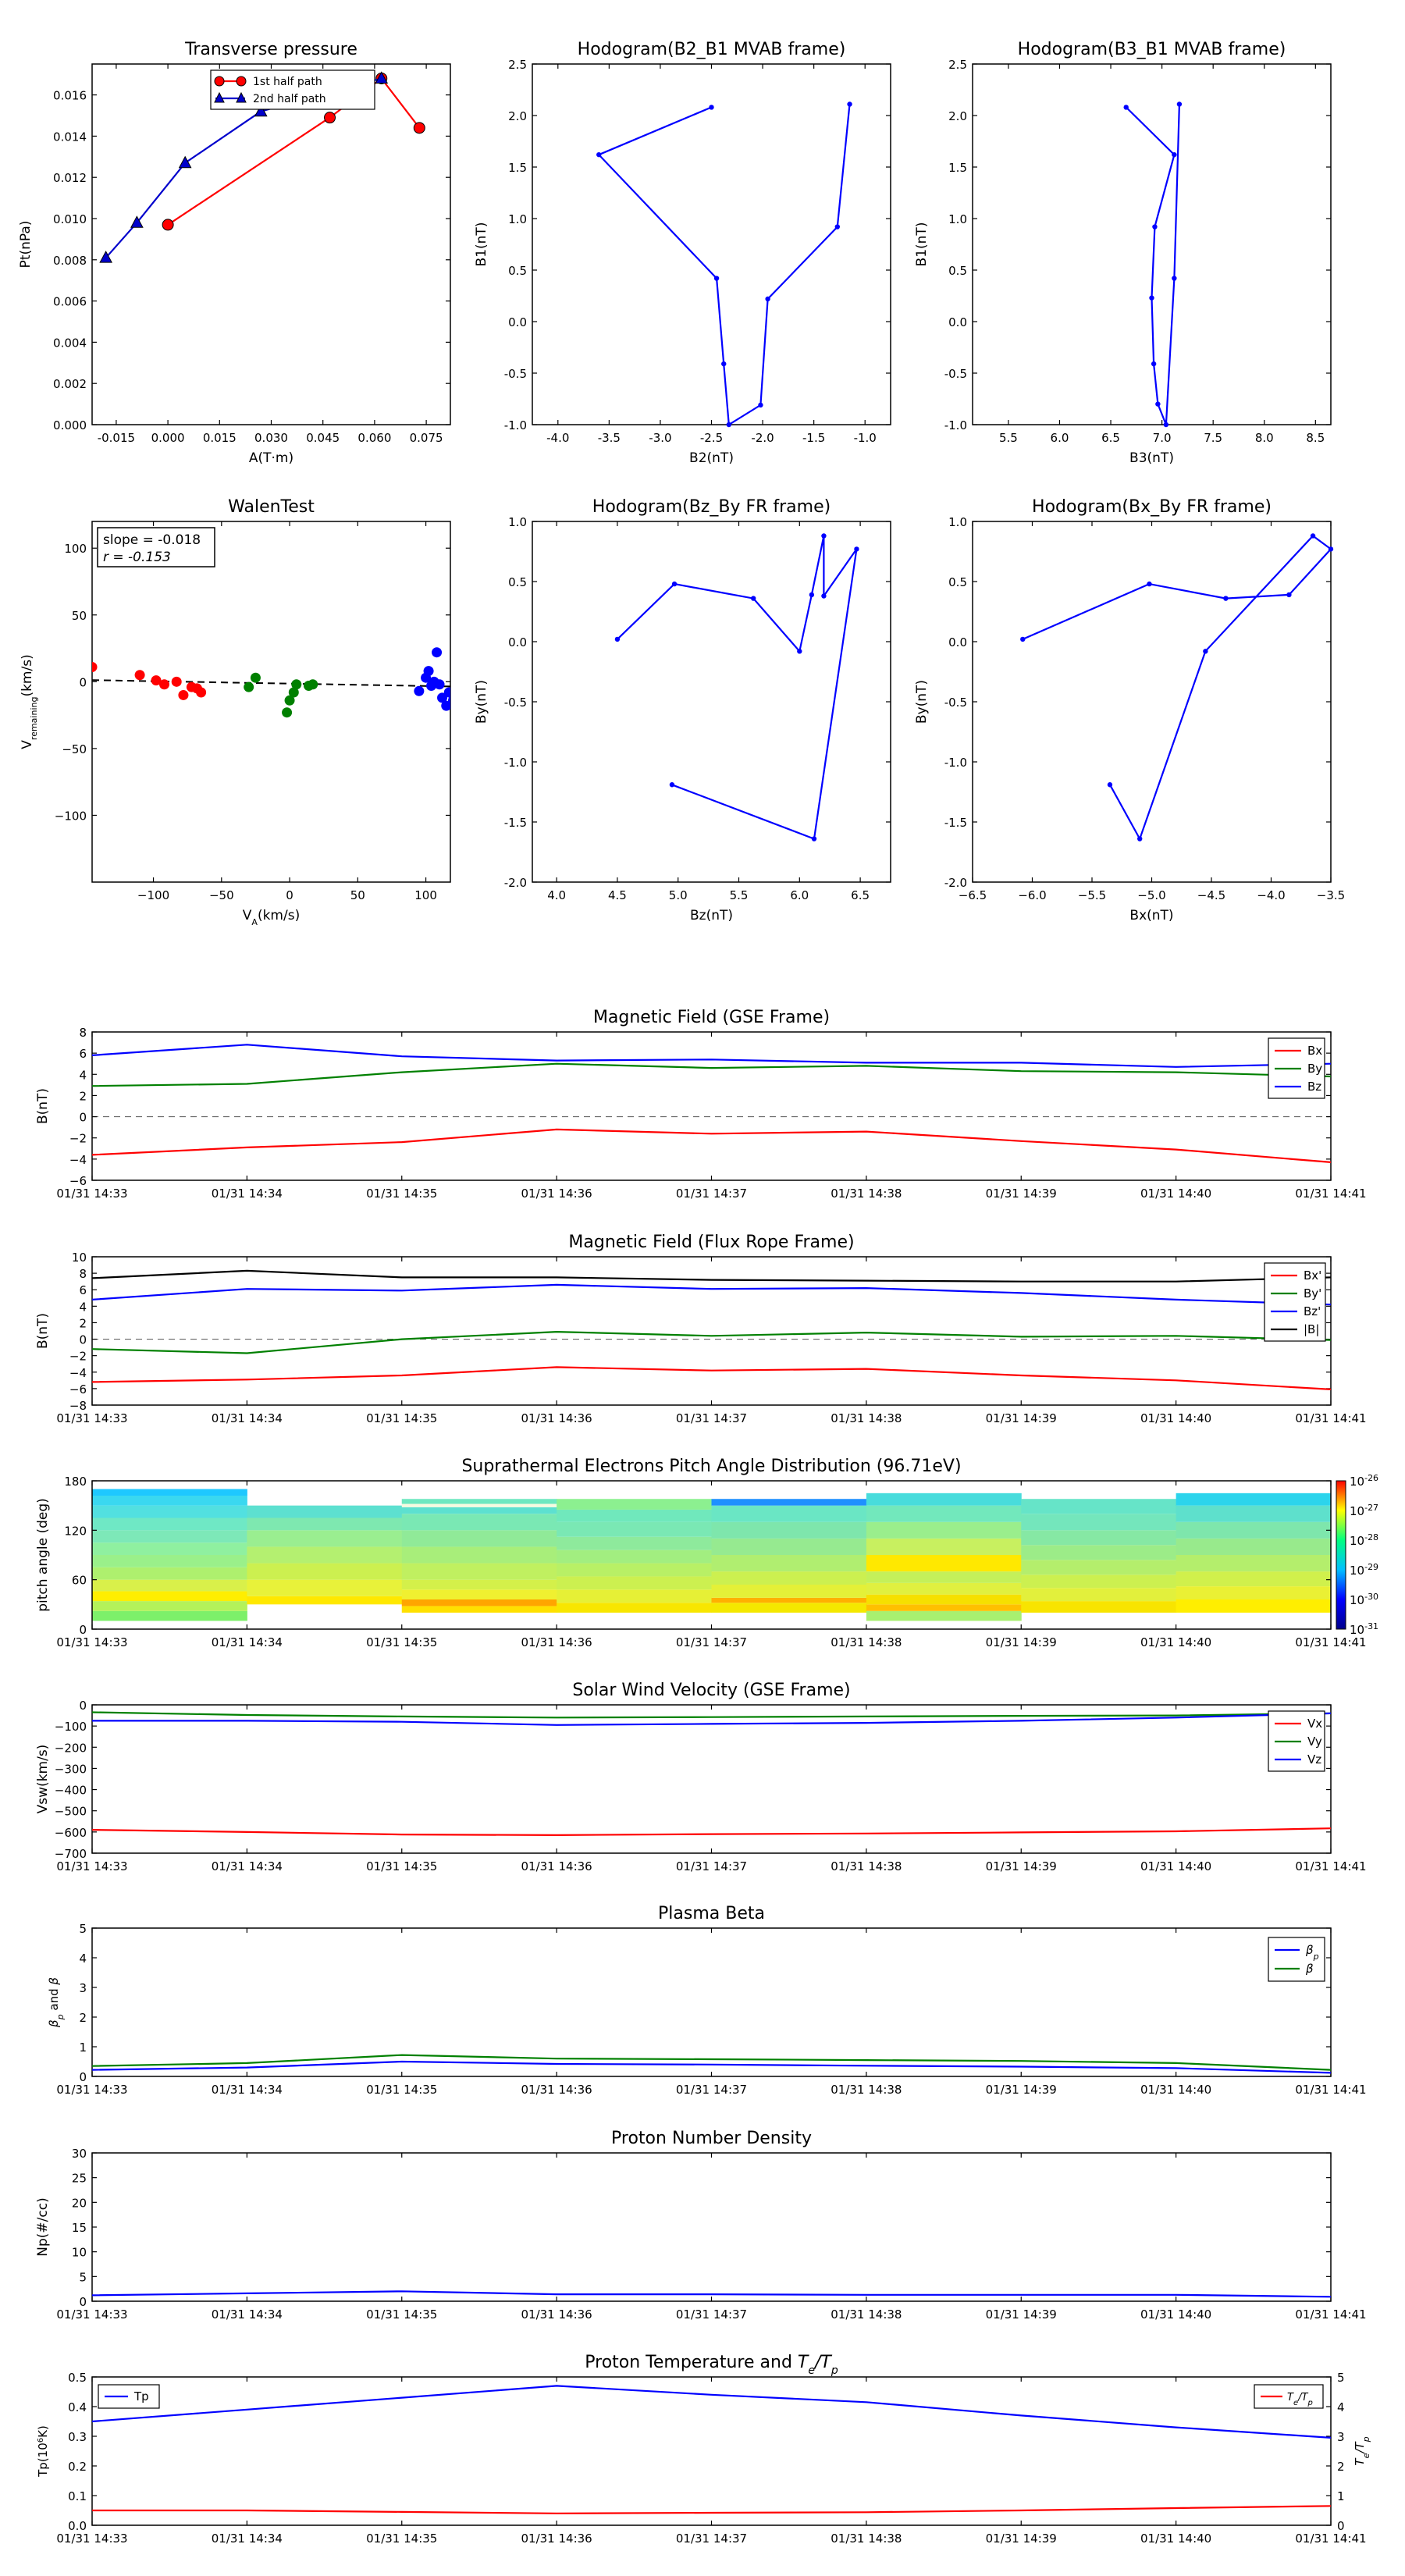 This screenshot has width=1405, height=2576. I want to click on tp-ylabel: Tp(106K), so click(43, 2451).